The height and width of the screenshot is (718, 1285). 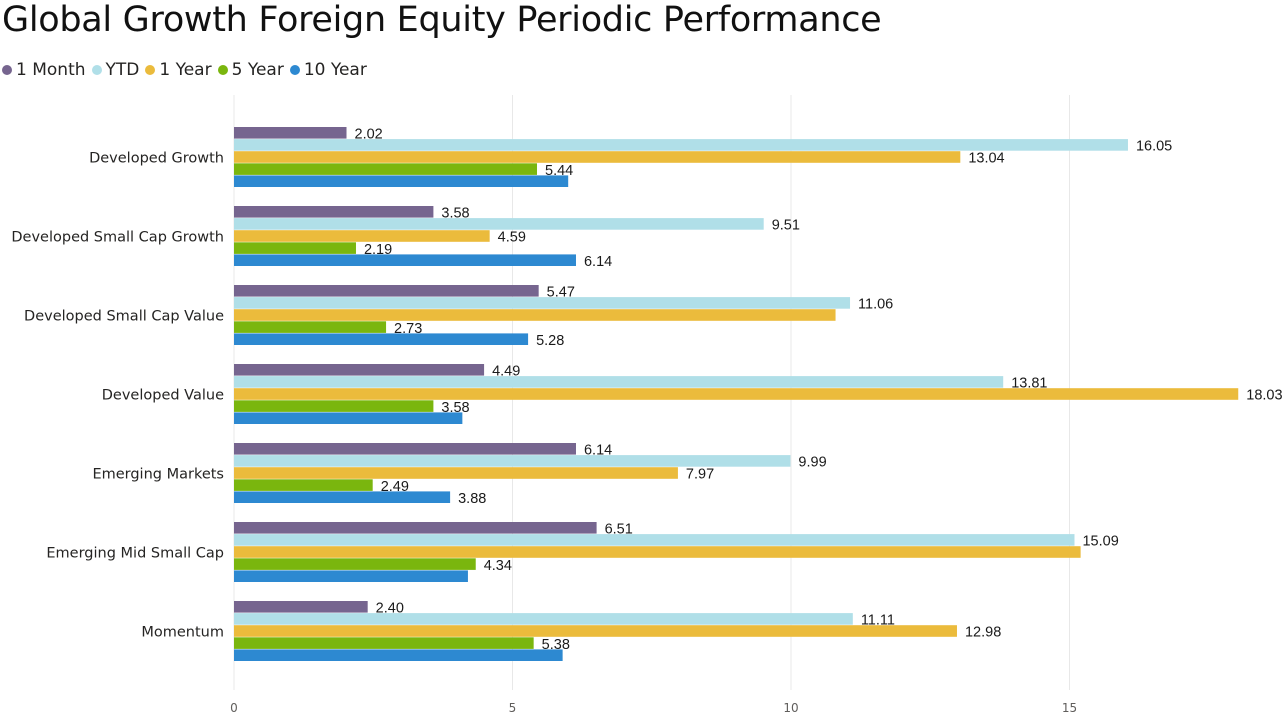 What do you see at coordinates (812, 463) in the screenshot?
I see `data-label: 9.99` at bounding box center [812, 463].